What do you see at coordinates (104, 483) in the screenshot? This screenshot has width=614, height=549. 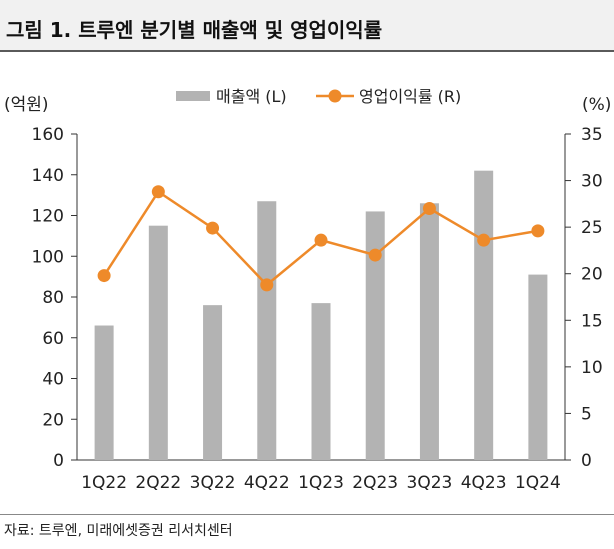 I see `x-tick-label: 1Q22` at bounding box center [104, 483].